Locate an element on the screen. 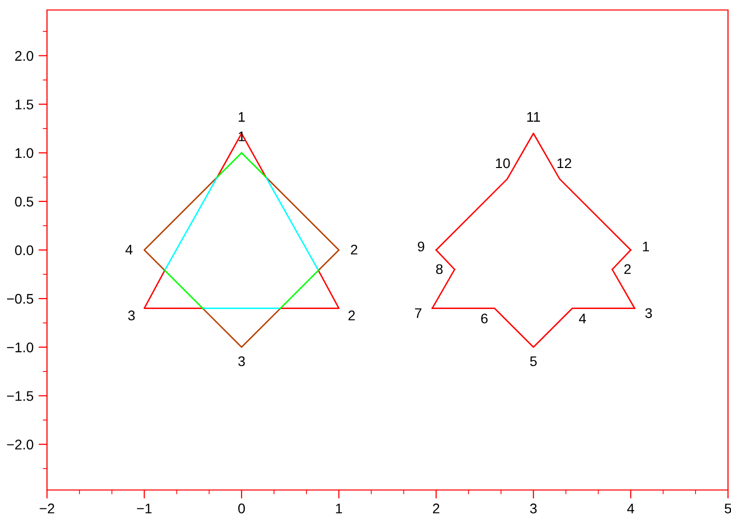  annotation: 12 is located at coordinates (565, 163).